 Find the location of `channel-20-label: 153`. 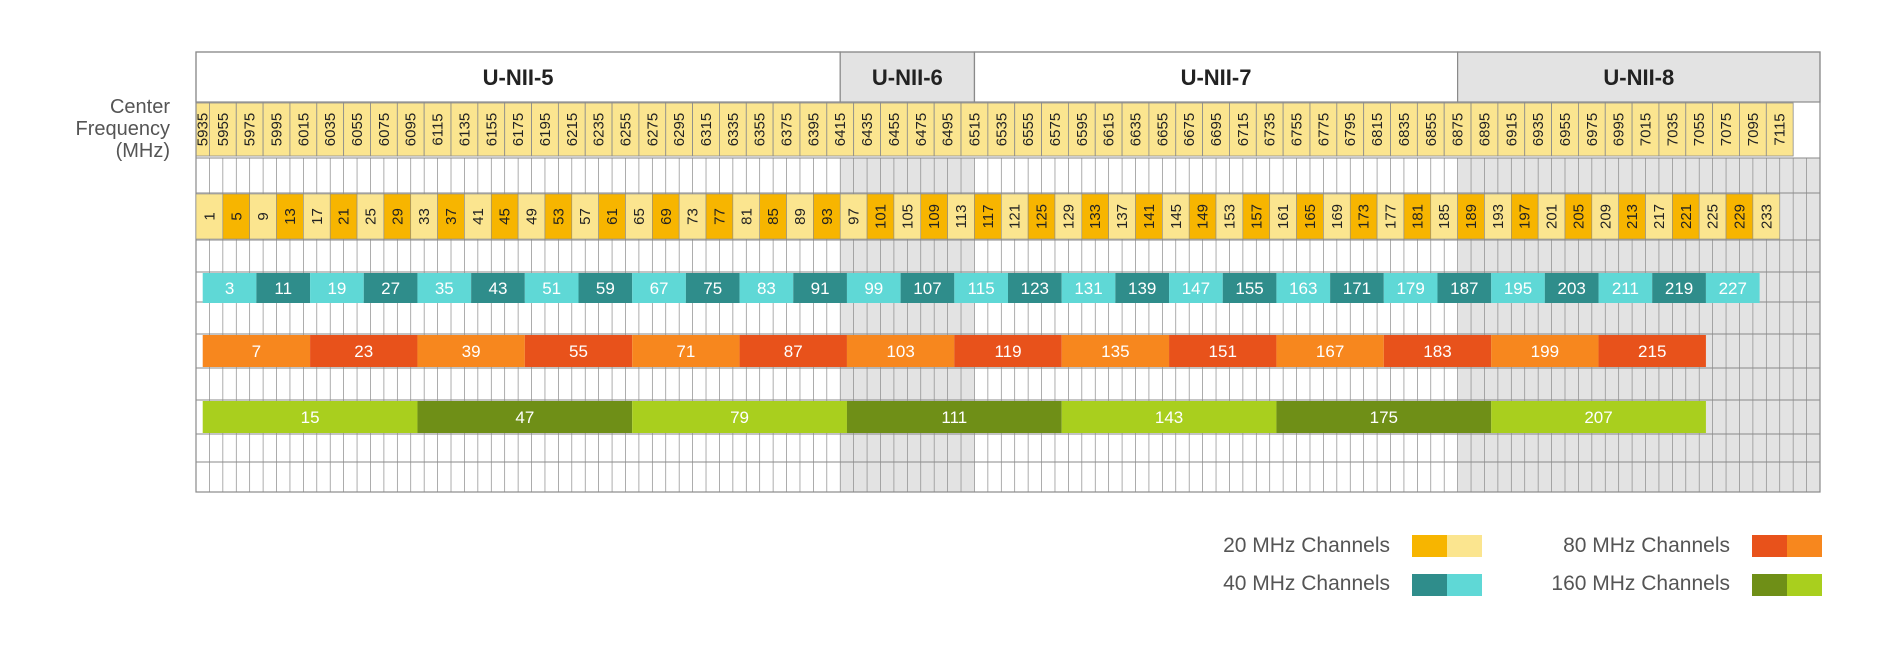

channel-20-label: 153 is located at coordinates (1229, 216).